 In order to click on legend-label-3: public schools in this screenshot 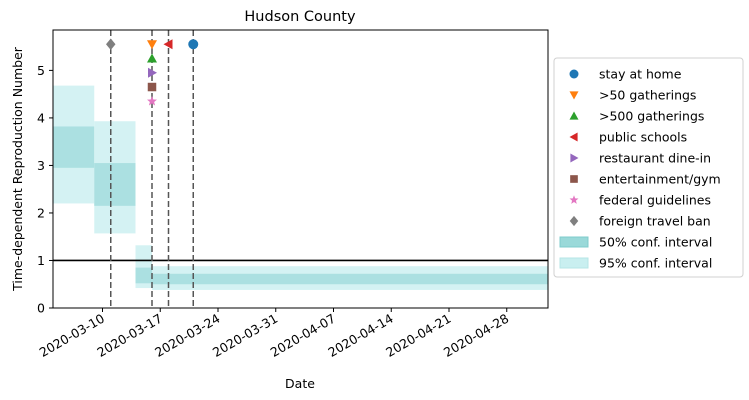, I will do `click(643, 137)`.